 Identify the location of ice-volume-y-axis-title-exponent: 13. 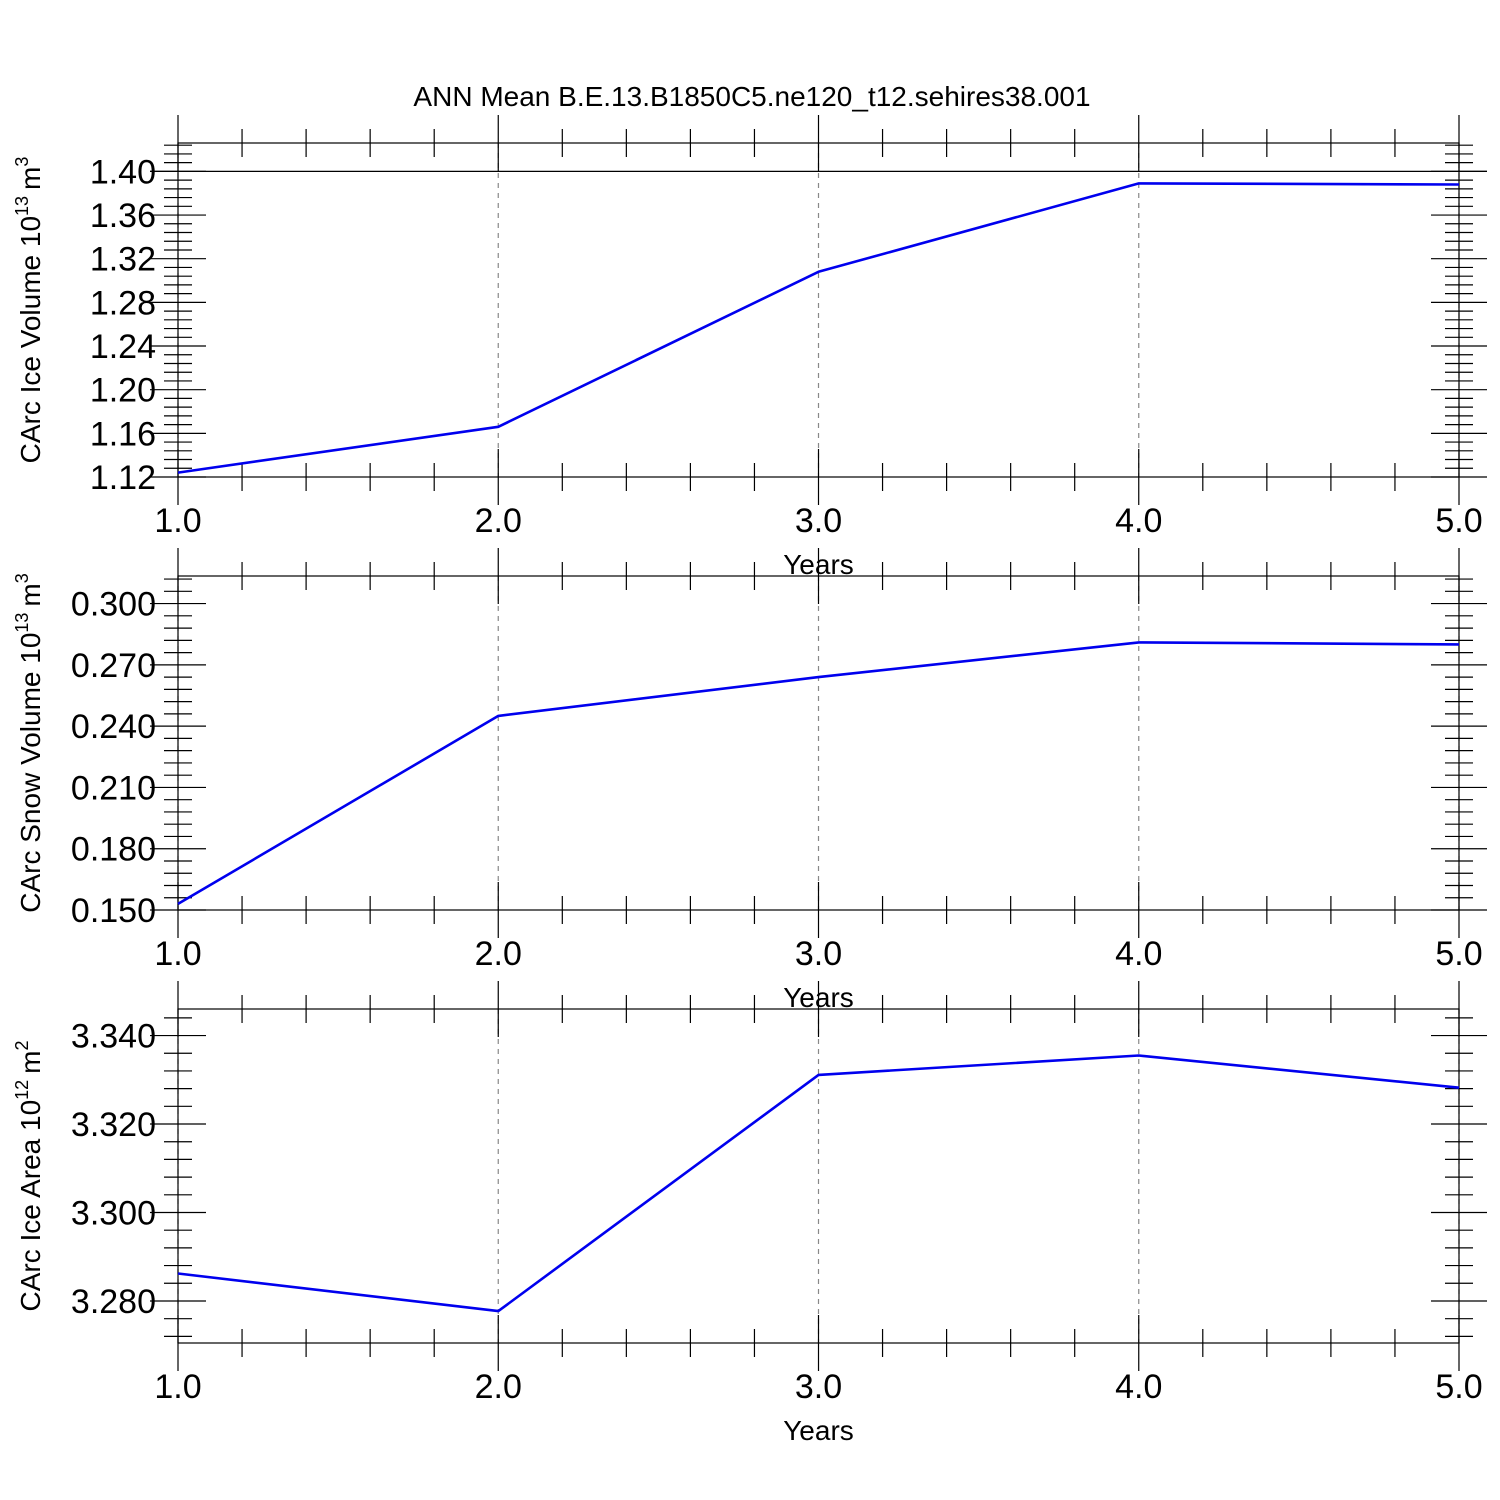
(22, 206).